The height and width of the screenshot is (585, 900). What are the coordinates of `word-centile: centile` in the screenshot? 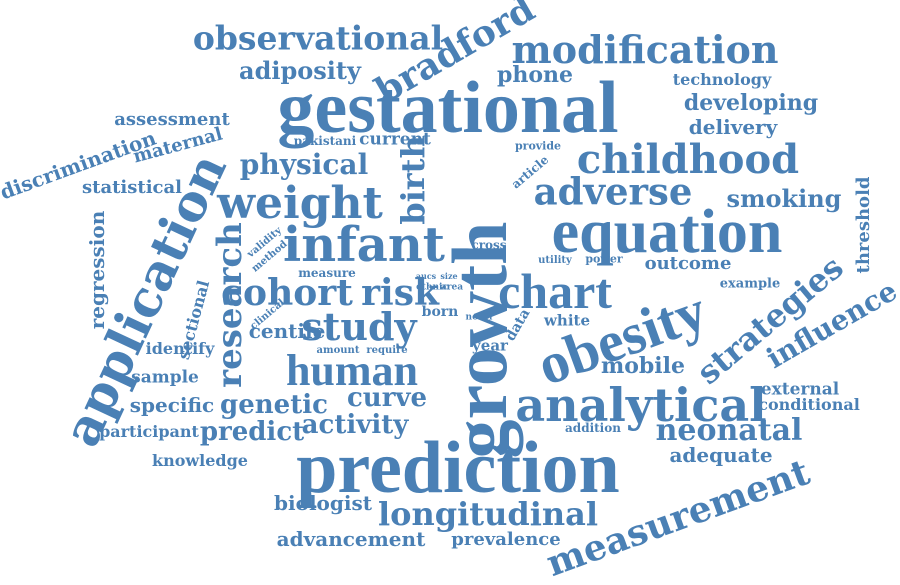 It's located at (287, 331).